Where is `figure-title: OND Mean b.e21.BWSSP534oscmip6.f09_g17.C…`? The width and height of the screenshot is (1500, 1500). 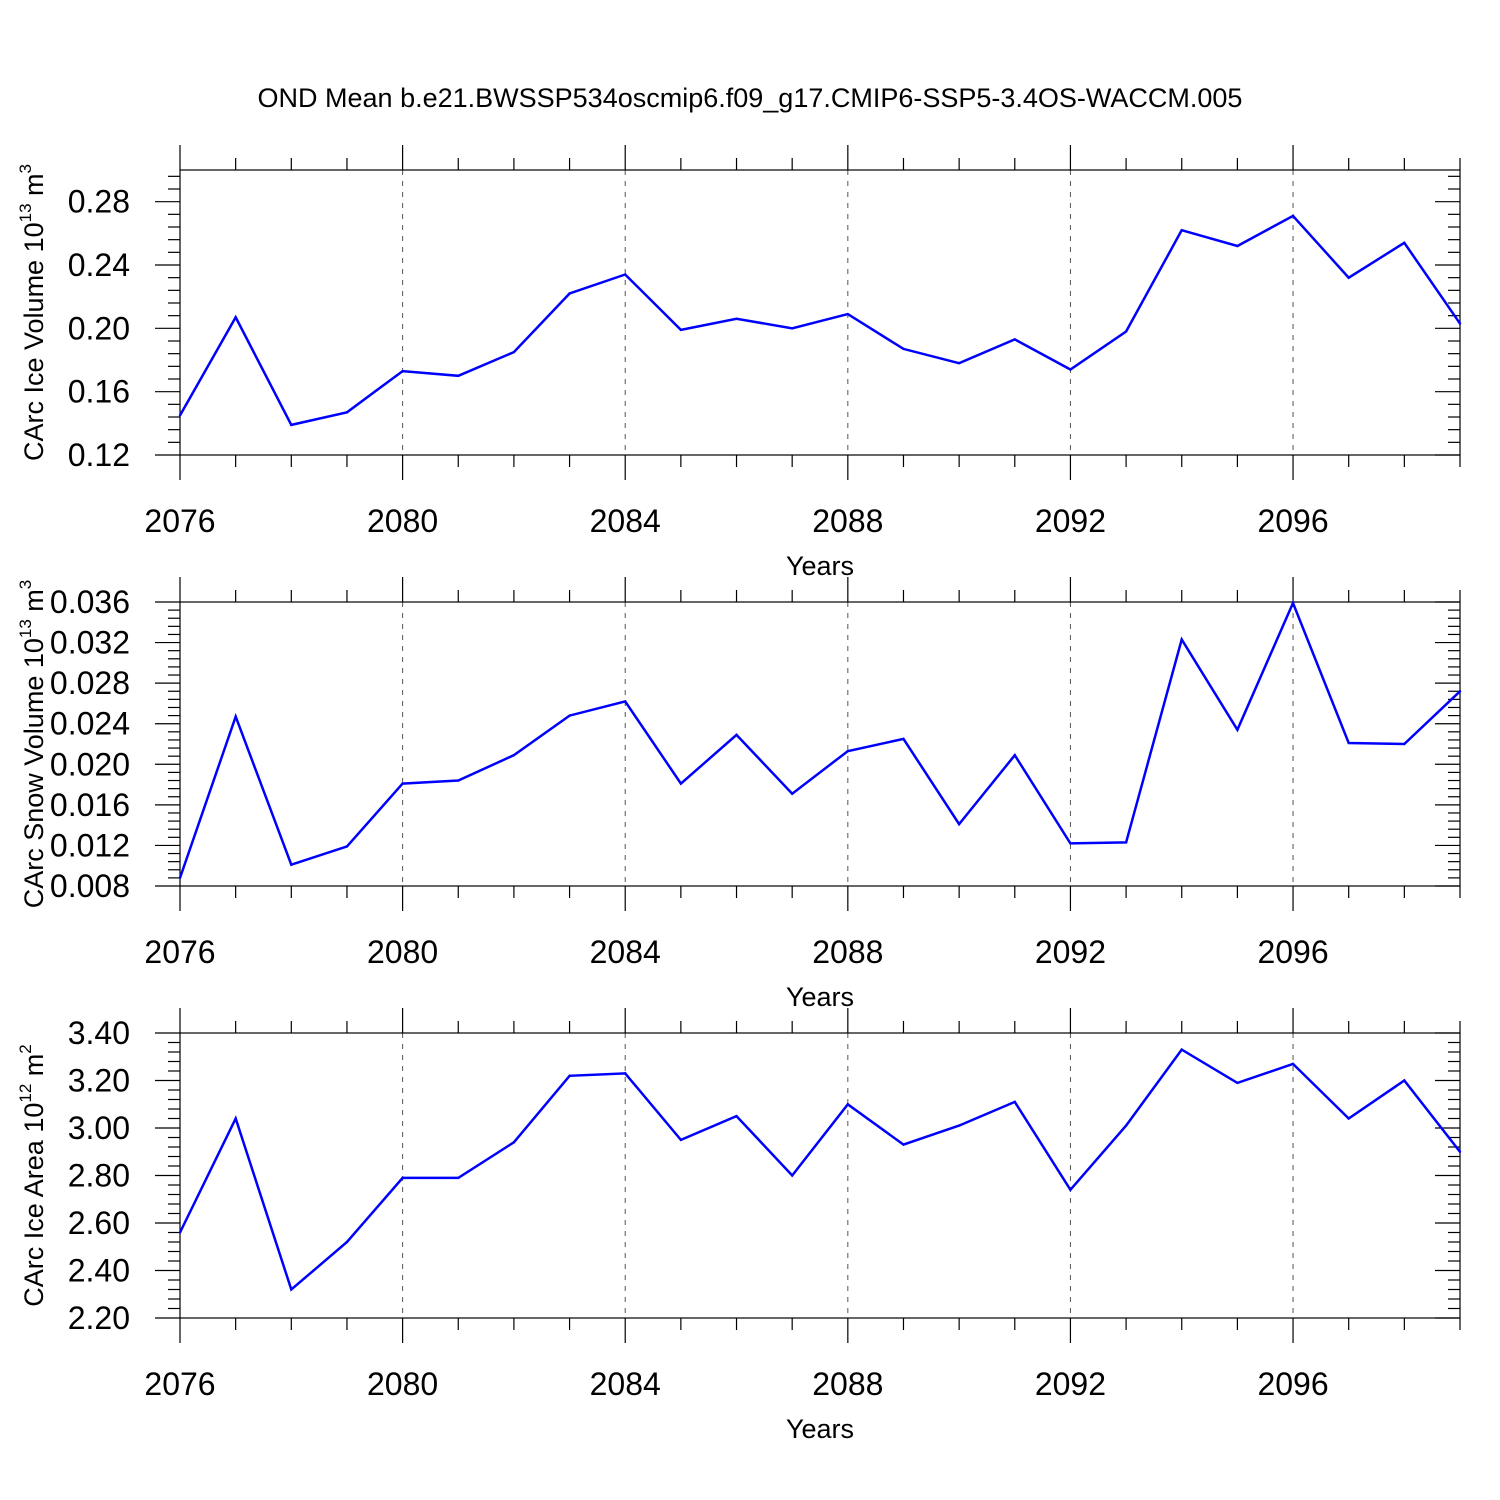
figure-title: OND Mean b.e21.BWSSP534oscmip6.f09_g17.C… is located at coordinates (750, 98).